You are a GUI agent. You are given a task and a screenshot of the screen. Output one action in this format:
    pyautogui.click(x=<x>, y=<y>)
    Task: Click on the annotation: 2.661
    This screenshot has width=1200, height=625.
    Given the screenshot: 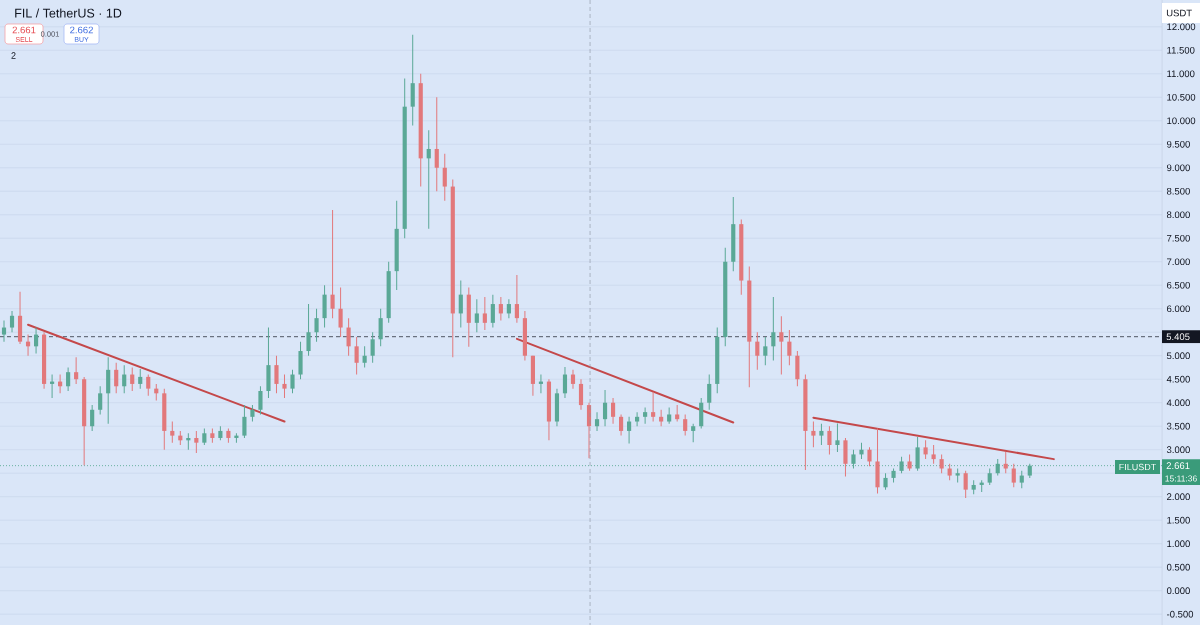 What is the action you would take?
    pyautogui.click(x=24, y=30)
    